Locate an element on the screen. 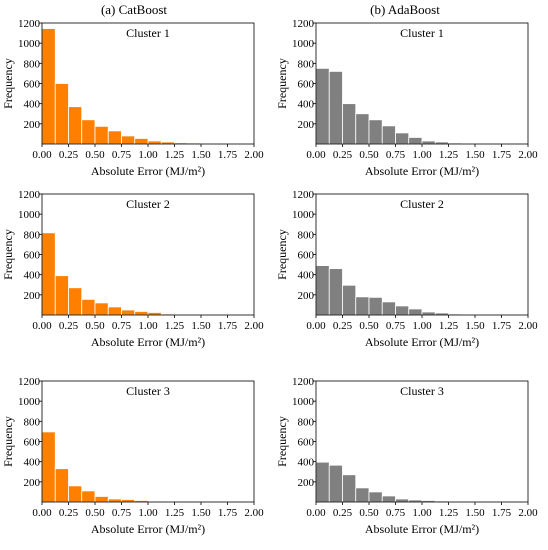  panel-title: Cluster 3 is located at coordinates (148, 391).